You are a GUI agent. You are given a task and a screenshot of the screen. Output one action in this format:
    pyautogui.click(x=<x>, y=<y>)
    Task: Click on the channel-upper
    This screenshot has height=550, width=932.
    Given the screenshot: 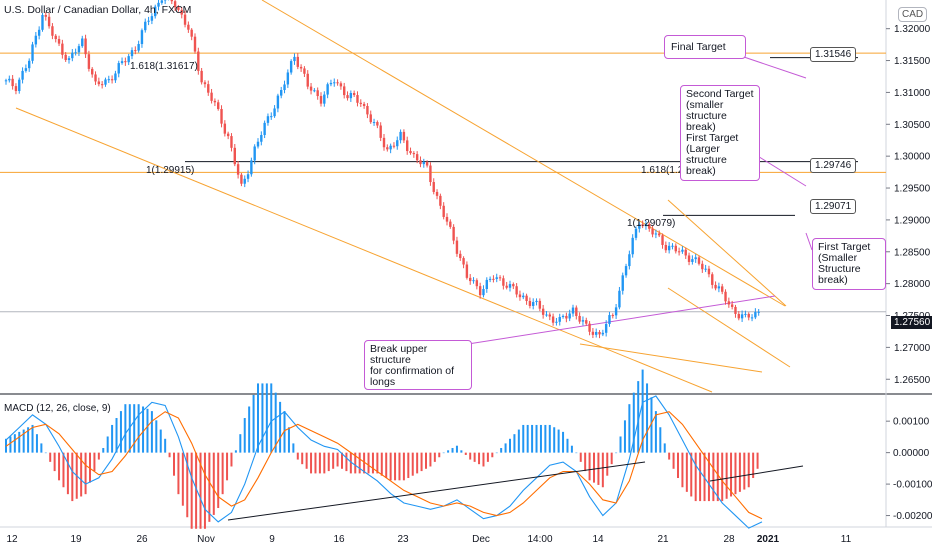 What is the action you would take?
    pyautogui.click(x=727, y=253)
    